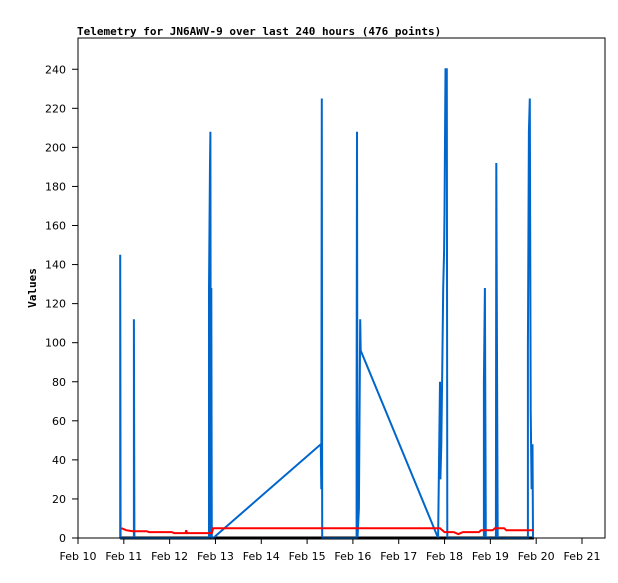 The width and height of the screenshot is (618, 583). Describe the element at coordinates (55, 108) in the screenshot. I see `y-tick-label: 220` at that location.